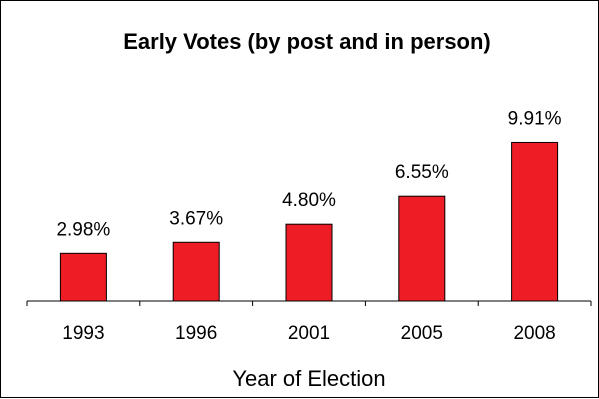 The width and height of the screenshot is (599, 399). Describe the element at coordinates (309, 322) in the screenshot. I see `x-axis: 1993 1996 2001 2005 2008` at that location.